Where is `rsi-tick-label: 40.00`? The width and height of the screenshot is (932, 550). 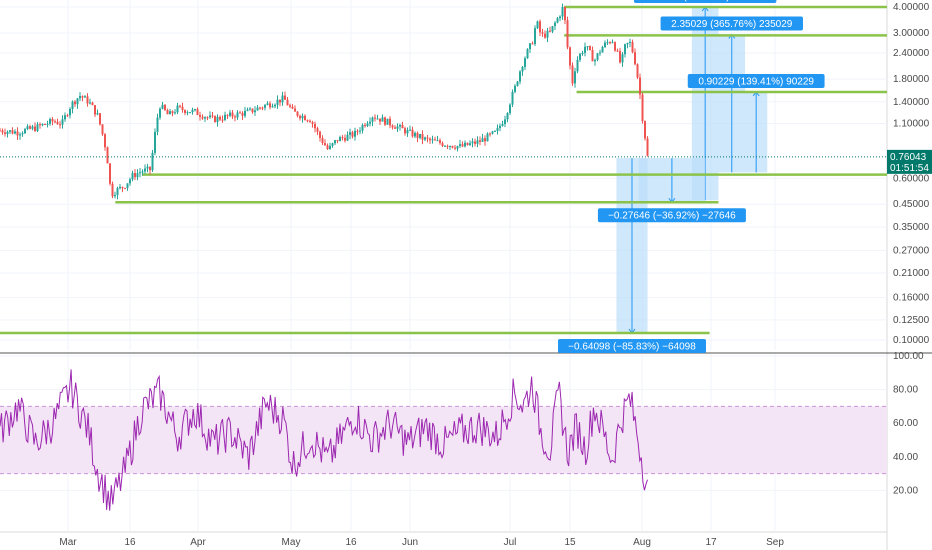 rsi-tick-label: 40.00 is located at coordinates (905, 457).